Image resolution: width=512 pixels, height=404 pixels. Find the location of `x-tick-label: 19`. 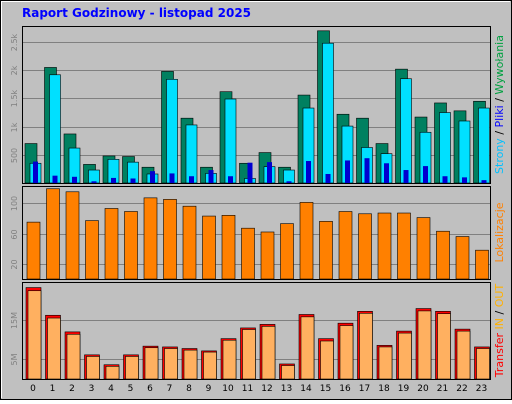

x-tick-label: 19 is located at coordinates (404, 389).